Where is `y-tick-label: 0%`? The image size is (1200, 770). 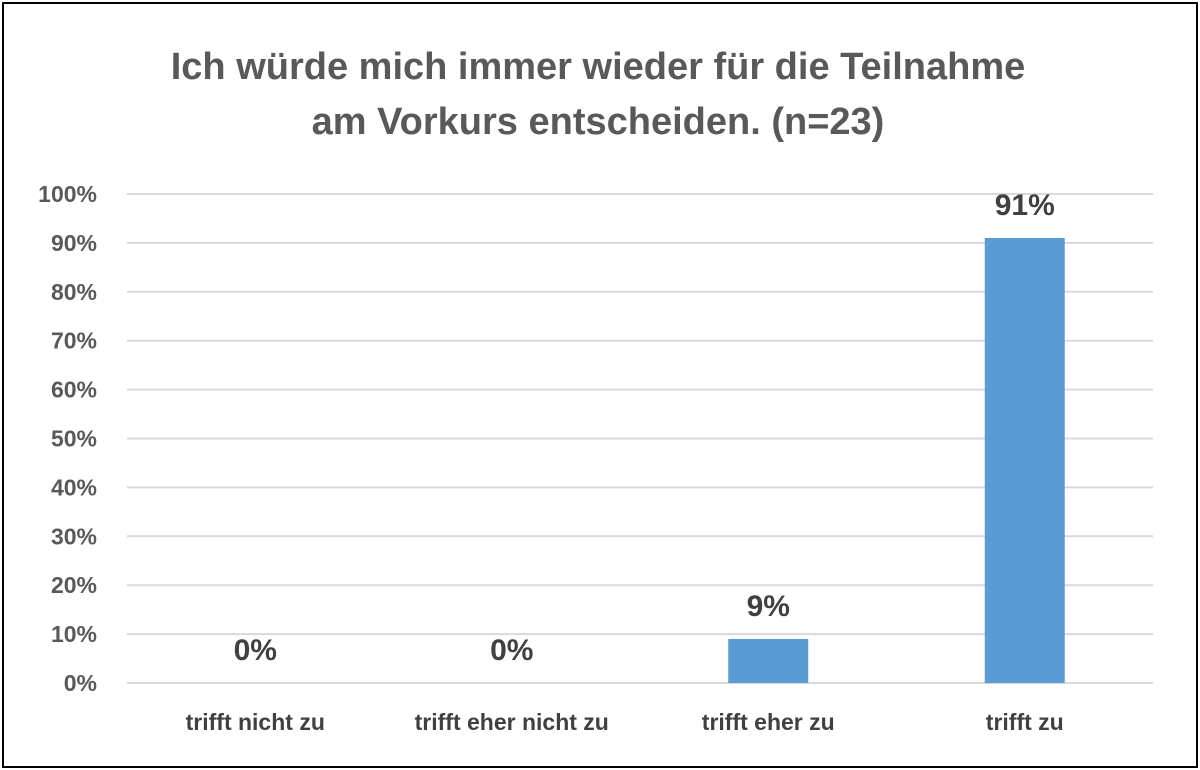
y-tick-label: 0% is located at coordinates (80, 683).